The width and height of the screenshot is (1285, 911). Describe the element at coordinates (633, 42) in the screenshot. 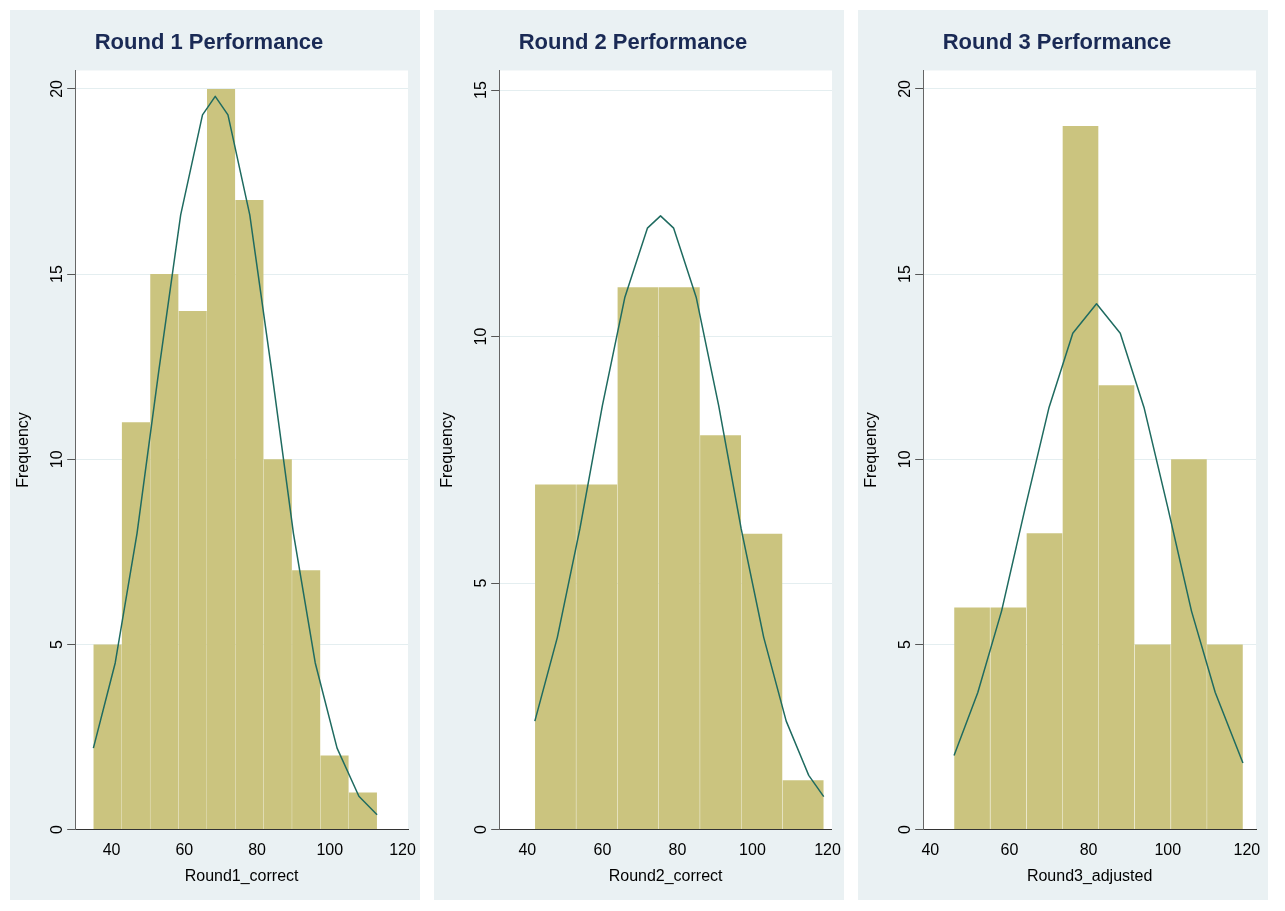

I see `chart-title: Round 2 Performance` at that location.